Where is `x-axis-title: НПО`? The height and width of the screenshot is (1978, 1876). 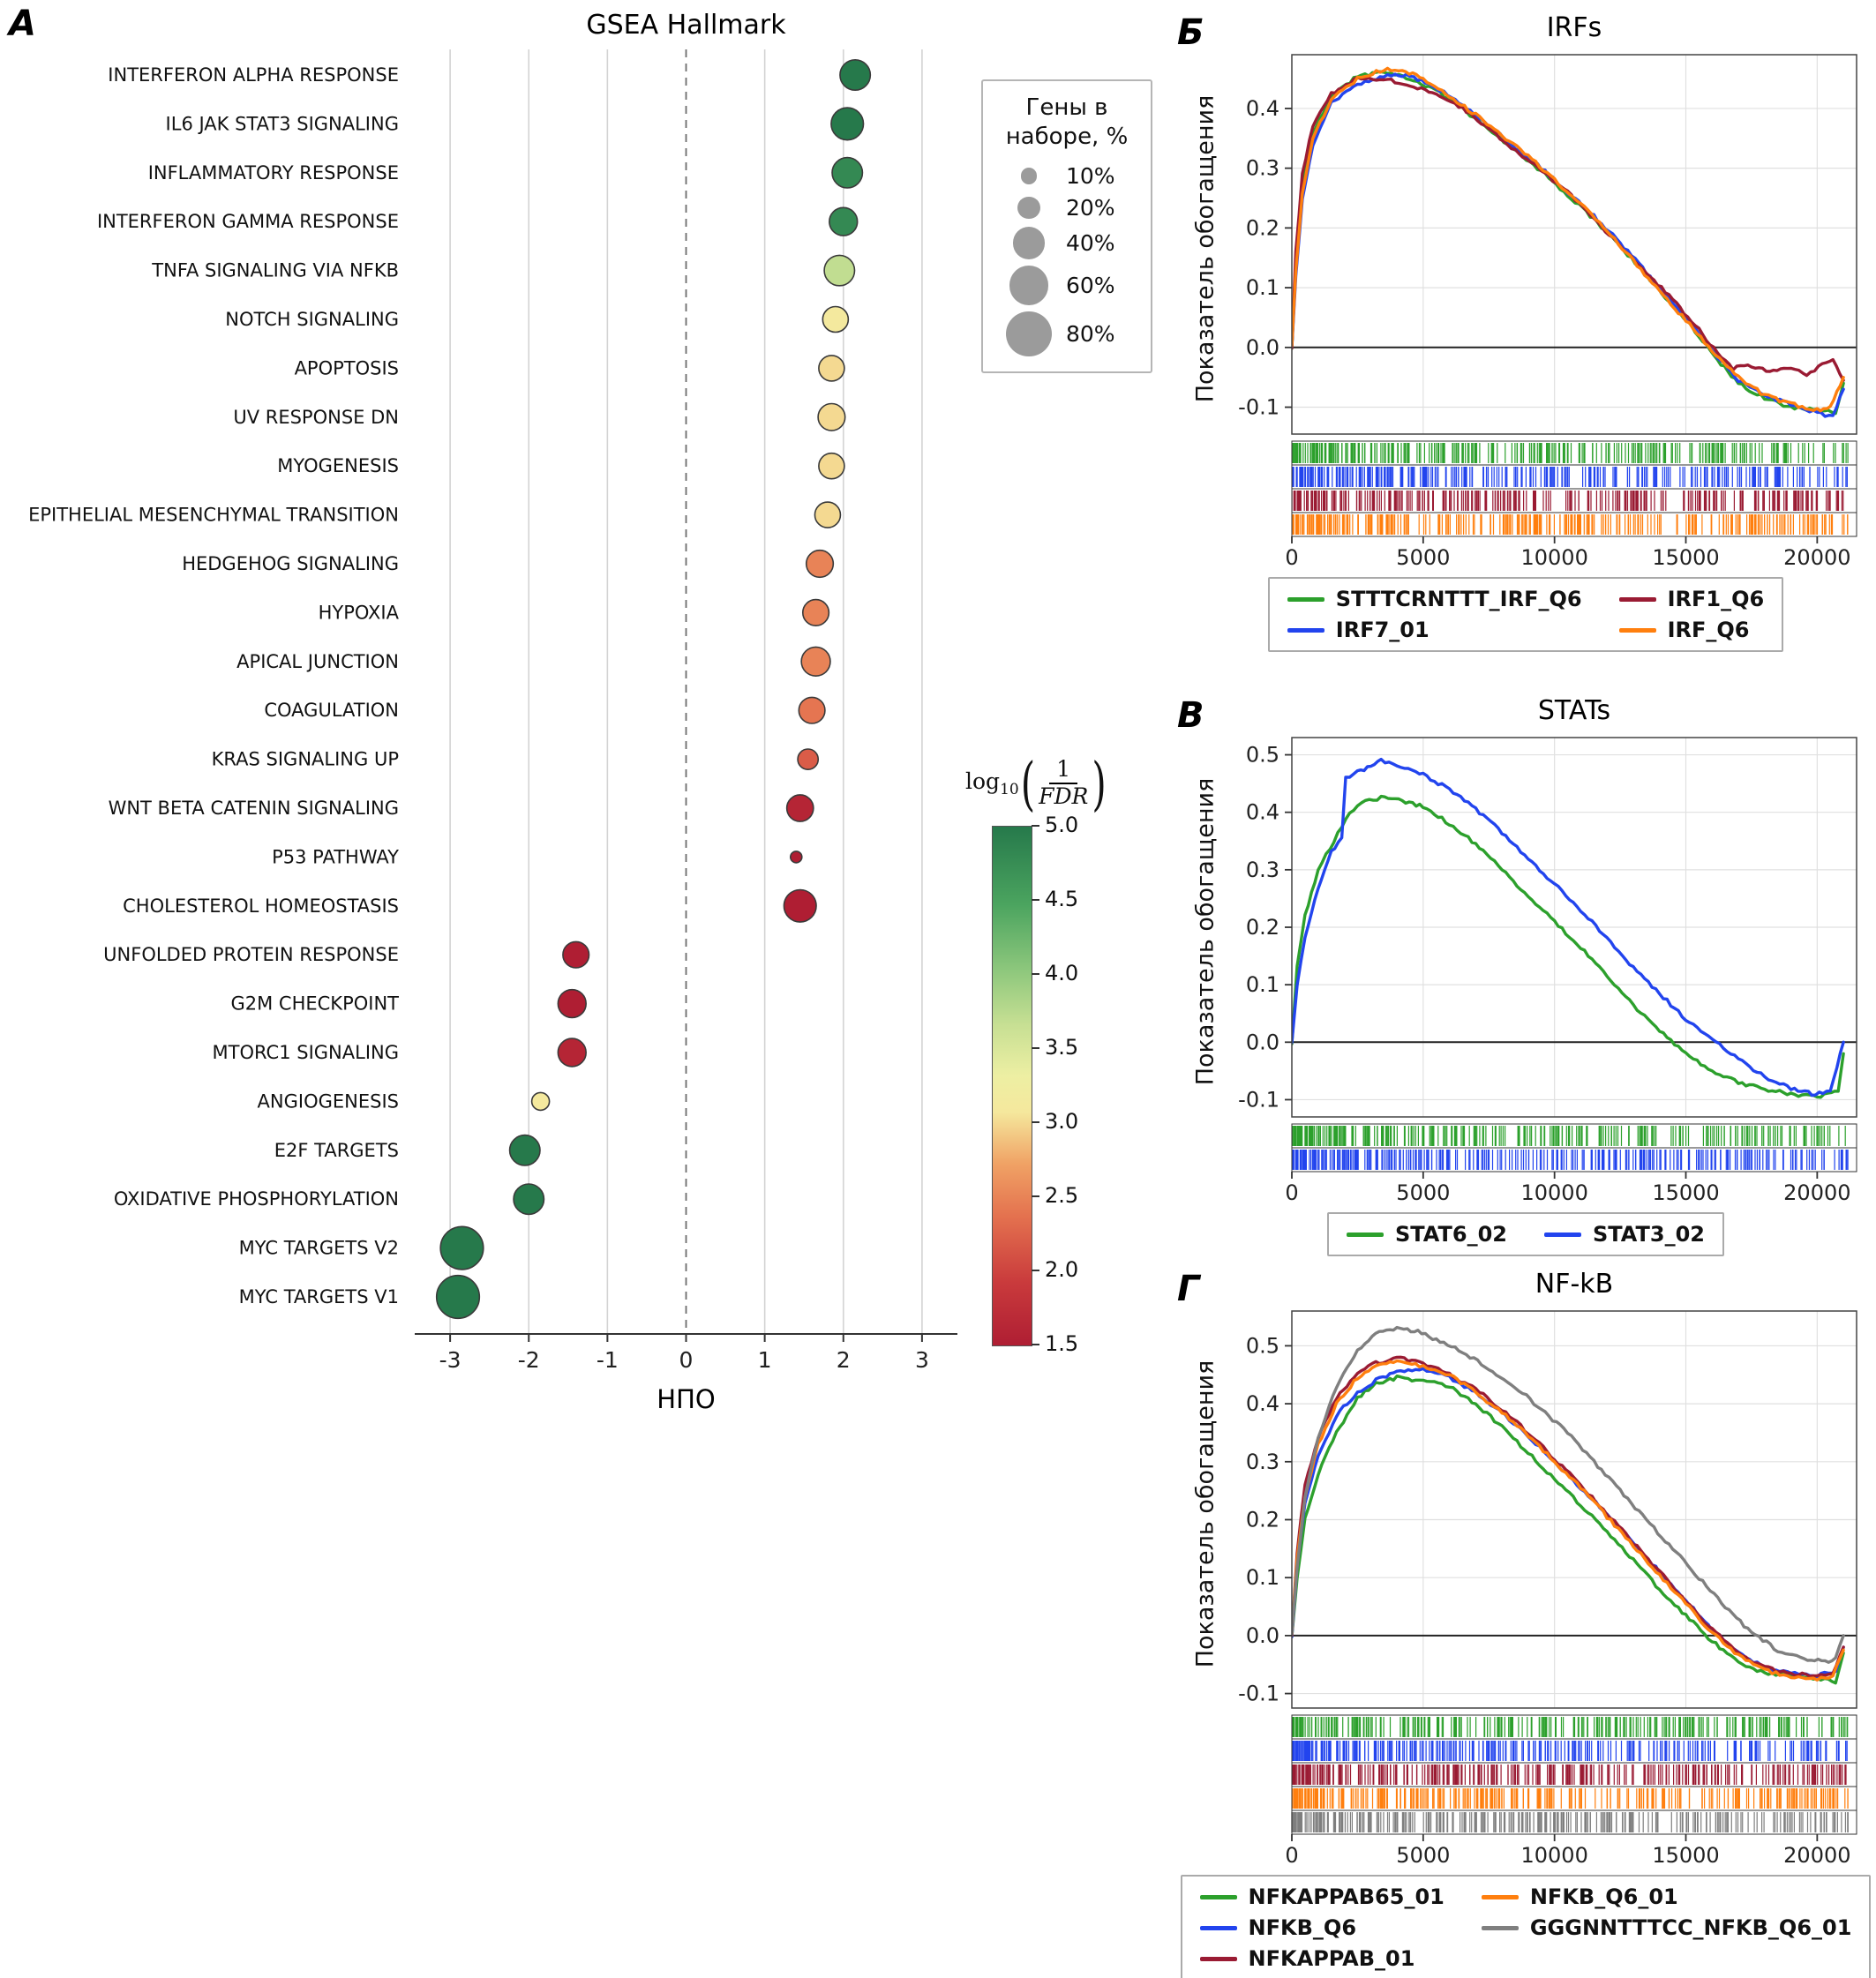 x-axis-title: НПО is located at coordinates (686, 1399).